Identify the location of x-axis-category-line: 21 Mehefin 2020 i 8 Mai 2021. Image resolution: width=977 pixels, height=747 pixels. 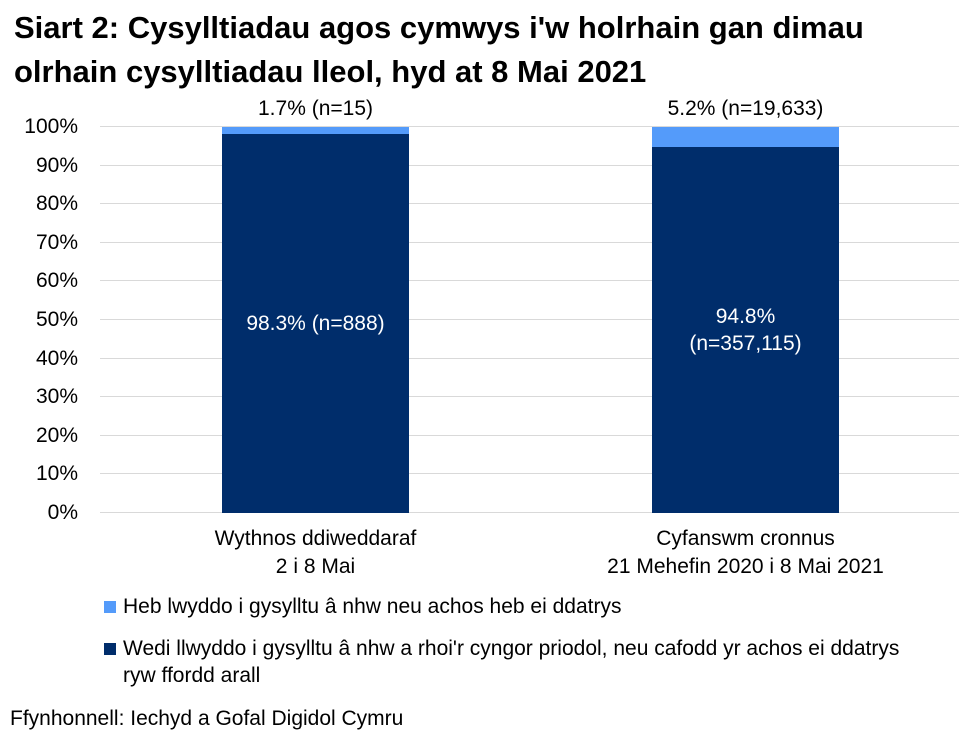
(745, 566).